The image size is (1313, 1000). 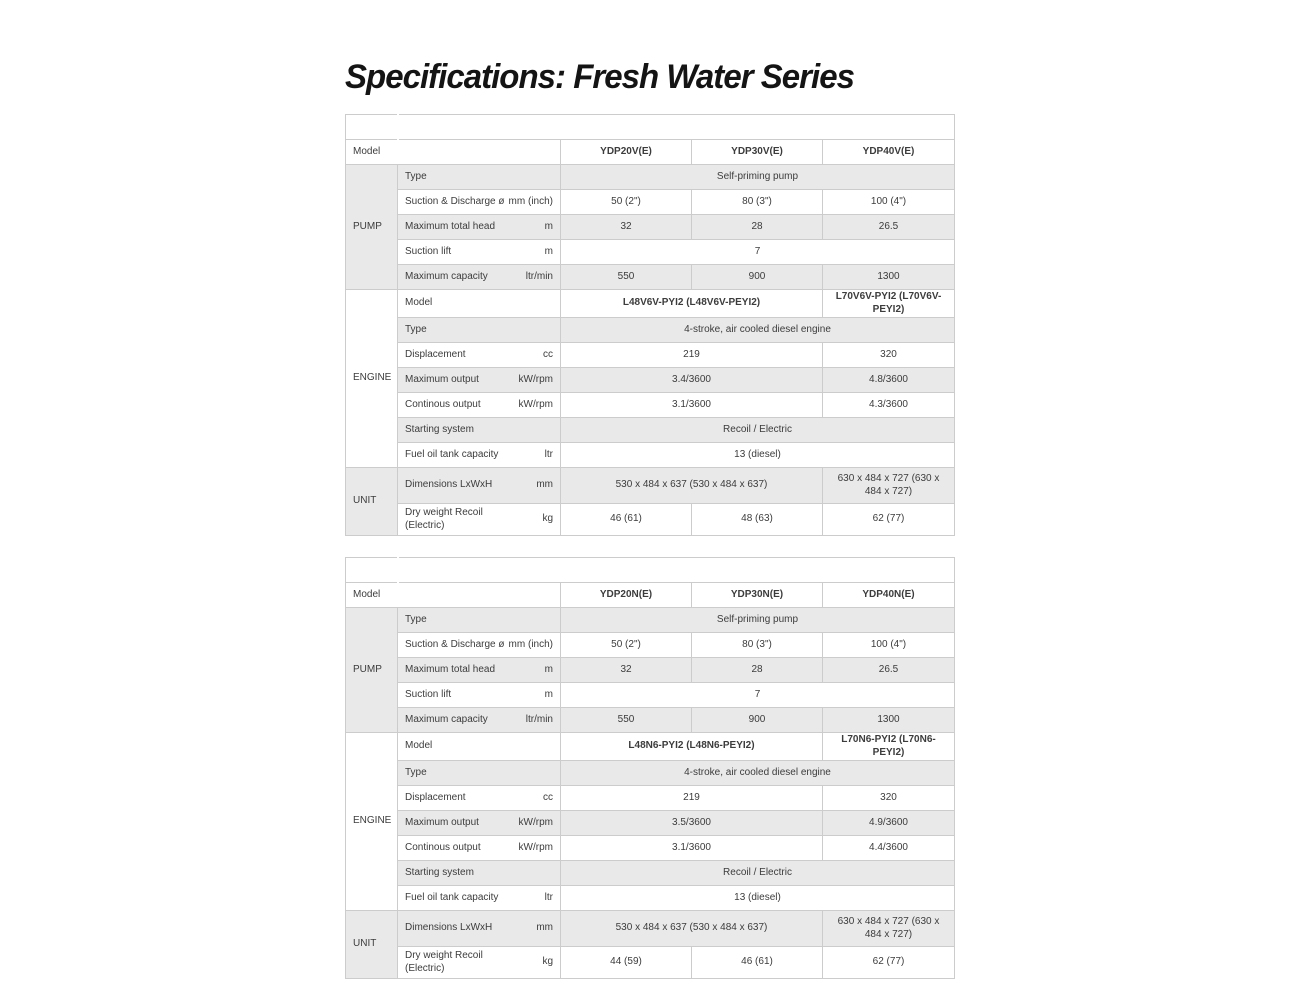 What do you see at coordinates (371, 127) in the screenshot?
I see `header-corner-cell` at bounding box center [371, 127].